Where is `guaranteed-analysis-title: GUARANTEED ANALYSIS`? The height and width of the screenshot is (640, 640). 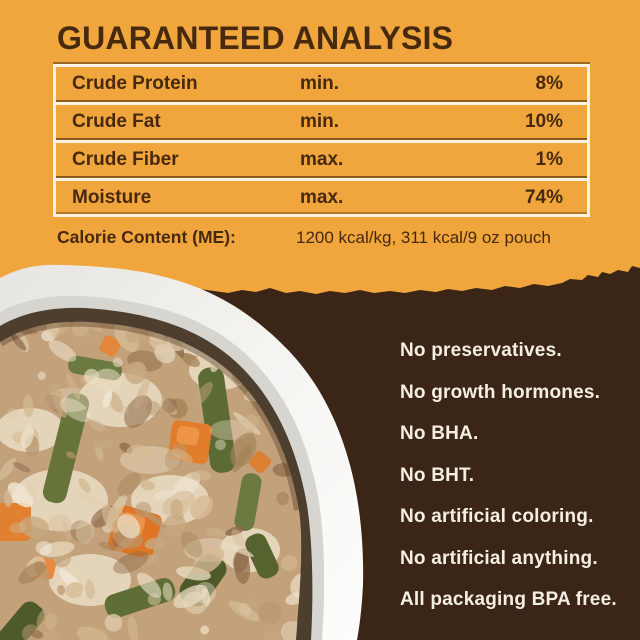 guaranteed-analysis-title: GUARANTEED ANALYSIS is located at coordinates (255, 38).